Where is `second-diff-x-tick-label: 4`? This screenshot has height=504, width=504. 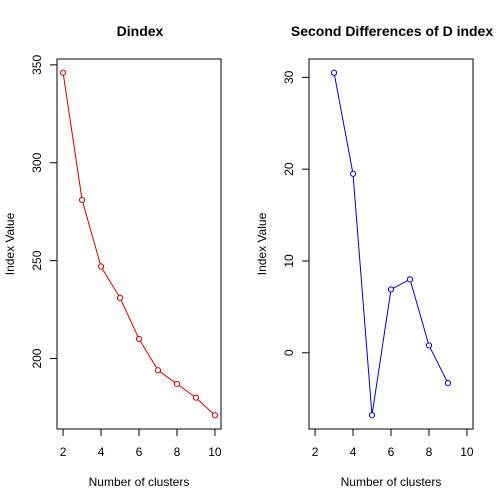 second-diff-x-tick-label: 4 is located at coordinates (353, 452).